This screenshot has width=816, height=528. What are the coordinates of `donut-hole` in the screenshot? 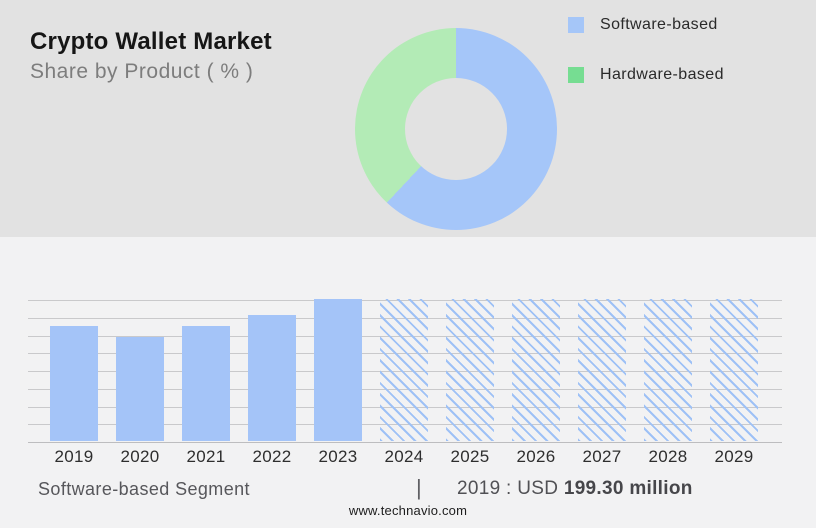 It's located at (456, 129).